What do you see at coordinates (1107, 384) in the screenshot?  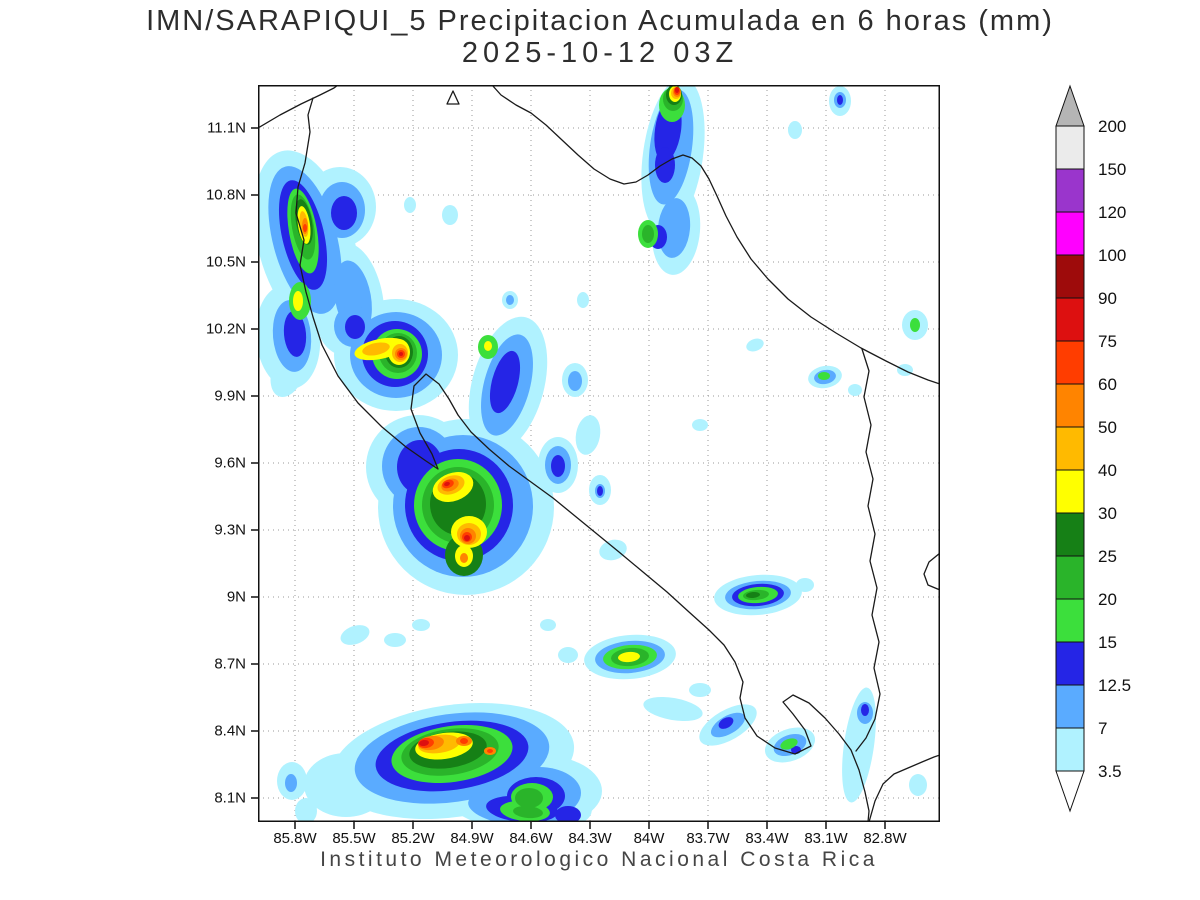 I see `colorbar-label: 60` at bounding box center [1107, 384].